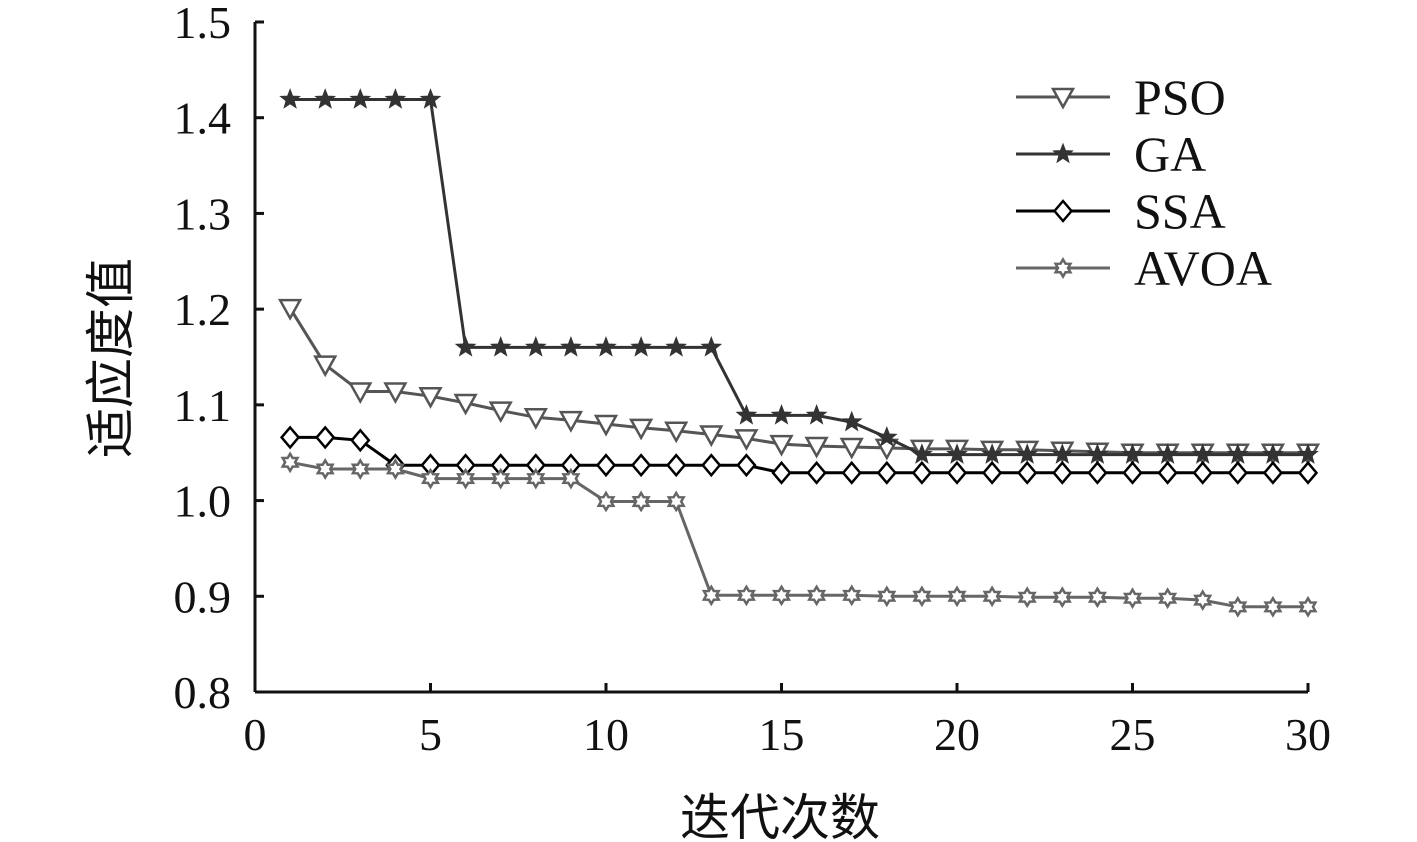  What do you see at coordinates (430, 734) in the screenshot?
I see `x-tick-label: 5` at bounding box center [430, 734].